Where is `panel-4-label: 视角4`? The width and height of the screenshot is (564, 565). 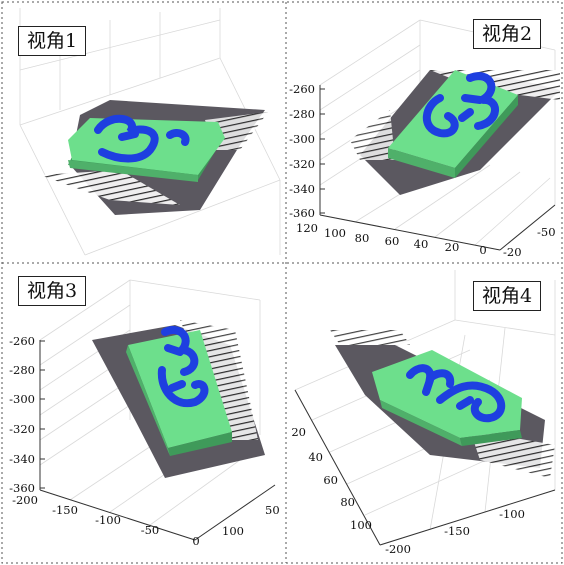
panel-4-label: 视角4 is located at coordinates (507, 296).